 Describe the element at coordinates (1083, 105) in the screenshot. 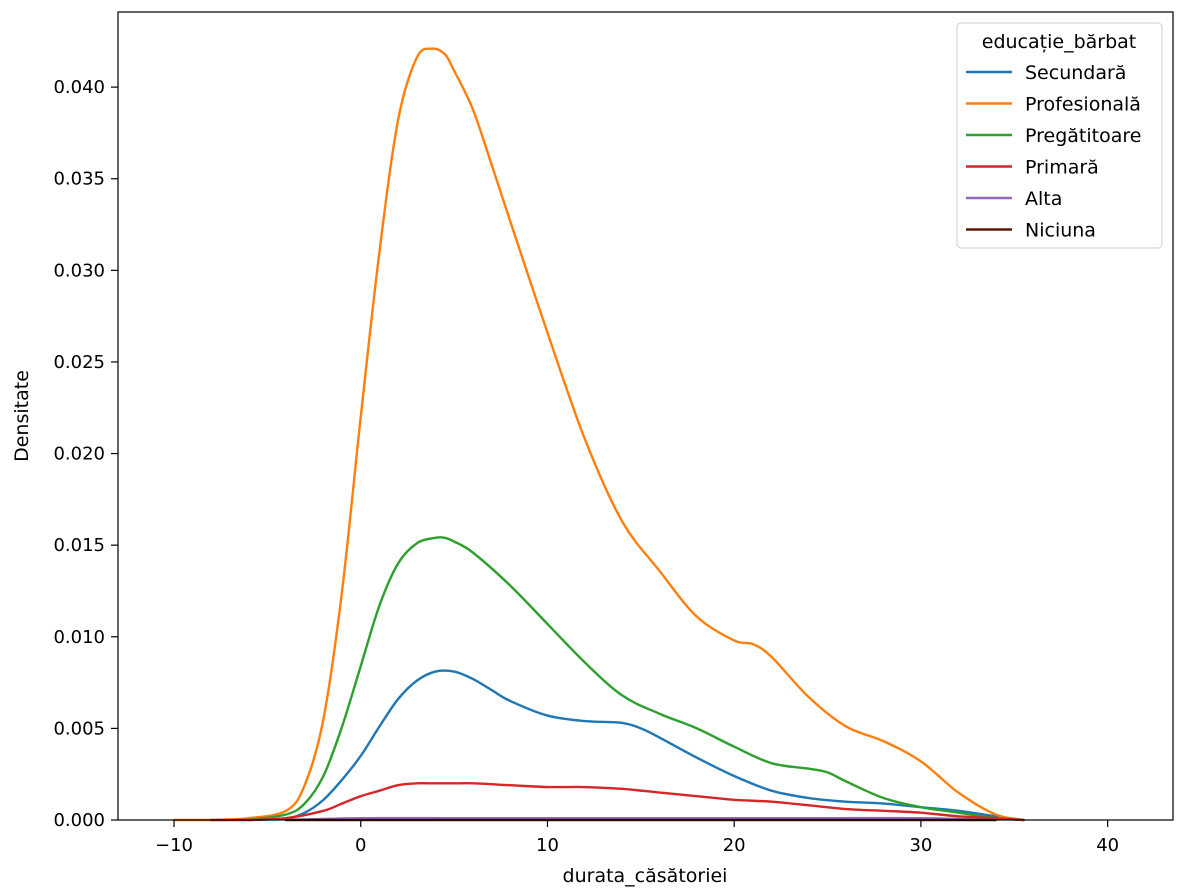

I see `legend-label: Profesională` at that location.